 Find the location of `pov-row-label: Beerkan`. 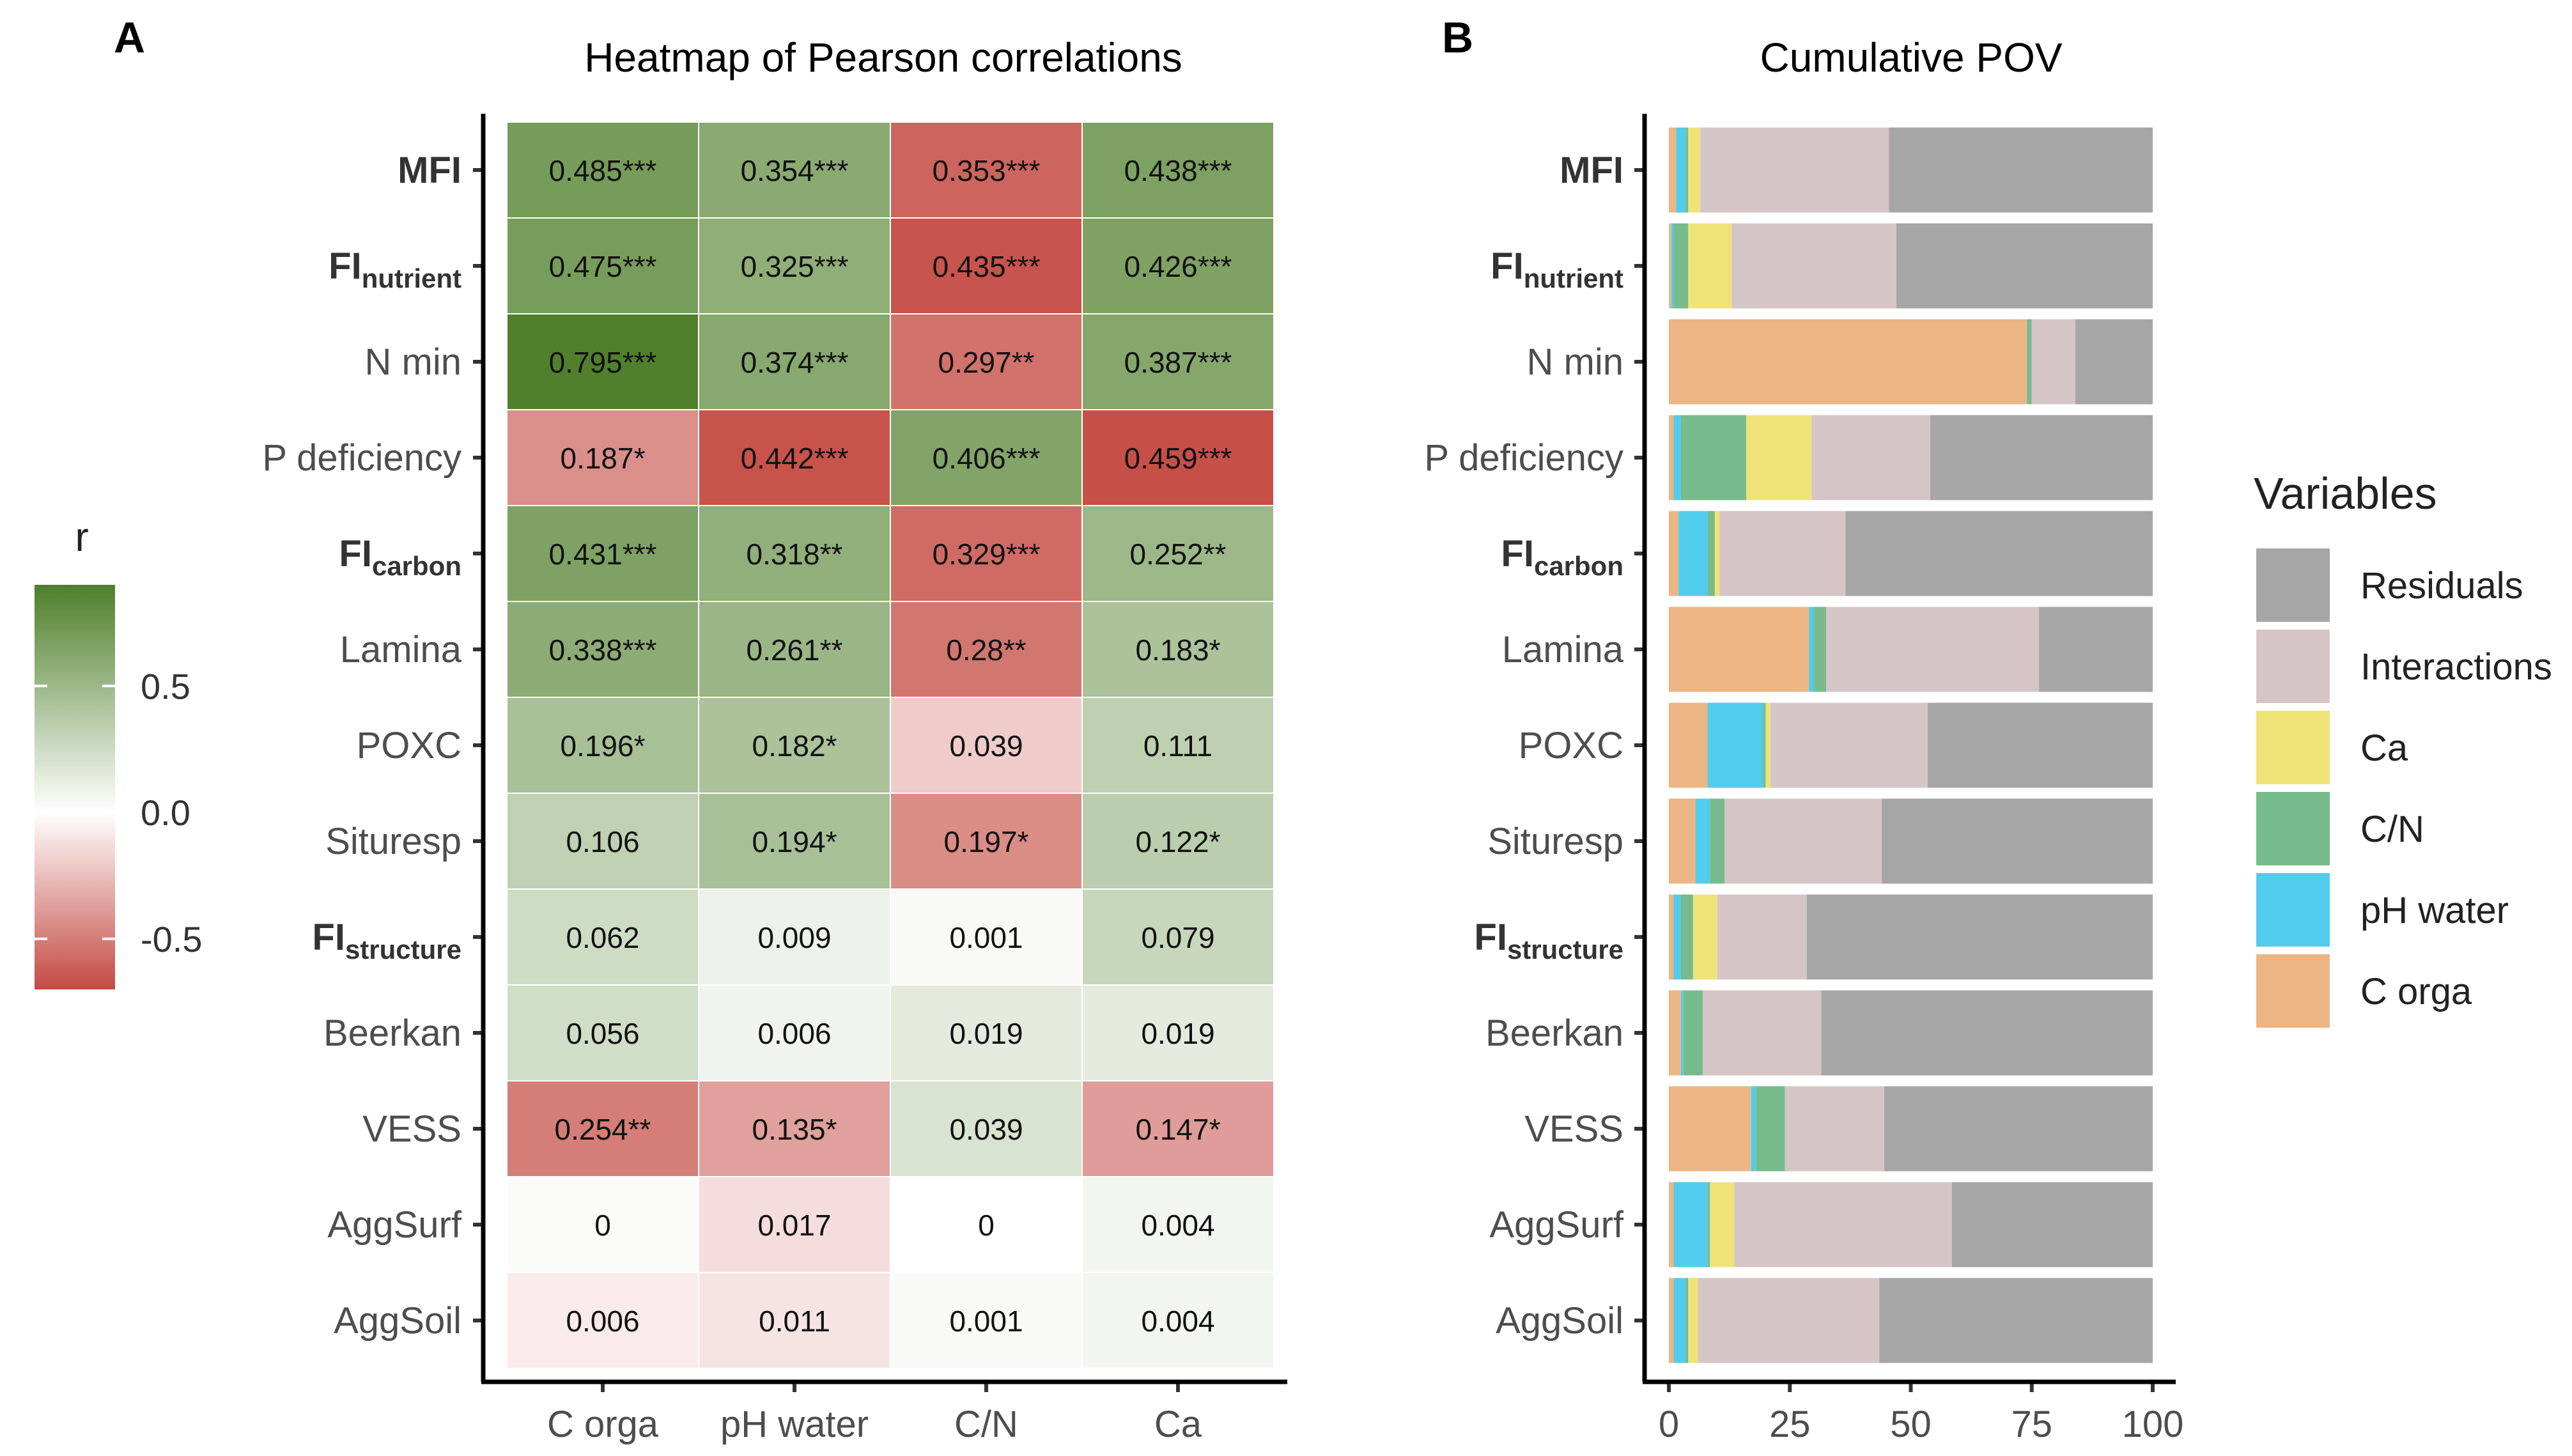

pov-row-label: Beerkan is located at coordinates (1554, 1033).